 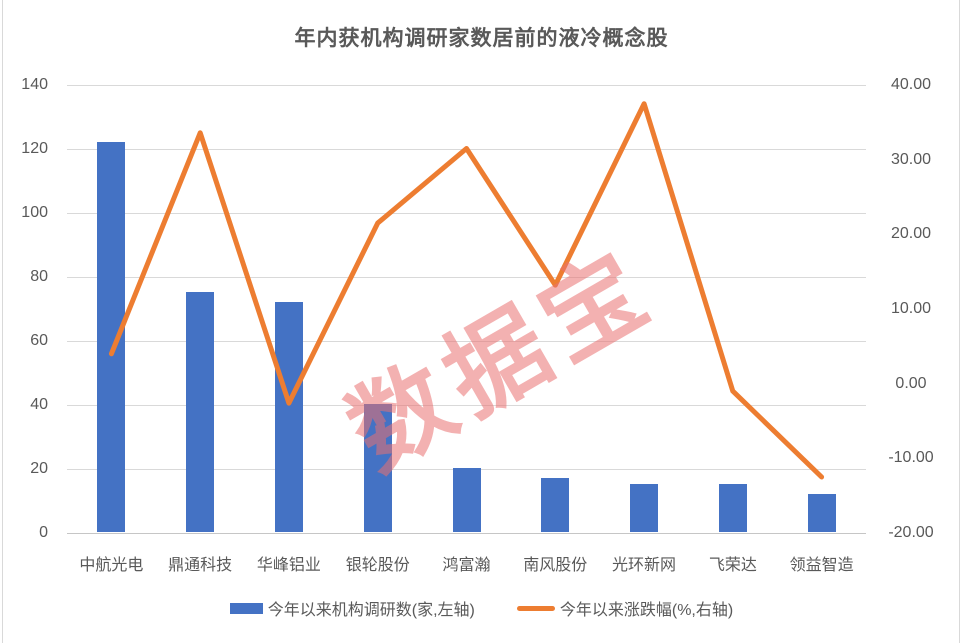 I want to click on category-label-领益智造: 领益智造, so click(x=821, y=565).